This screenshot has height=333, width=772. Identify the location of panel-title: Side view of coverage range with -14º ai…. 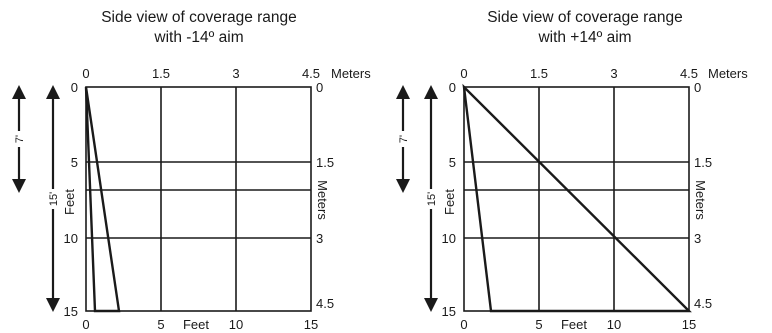
(199, 28).